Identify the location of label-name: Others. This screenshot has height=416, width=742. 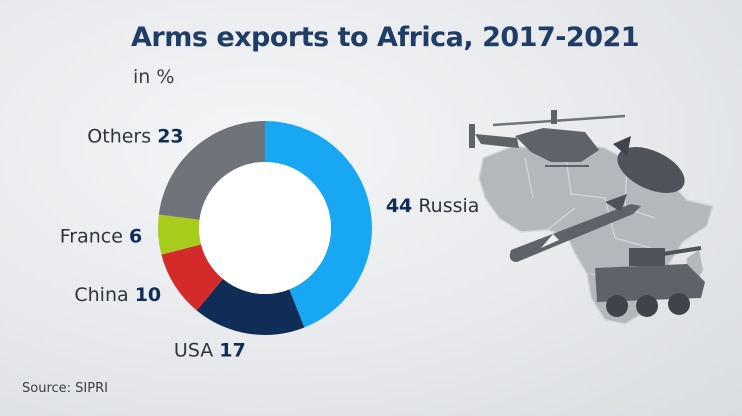
(119, 137).